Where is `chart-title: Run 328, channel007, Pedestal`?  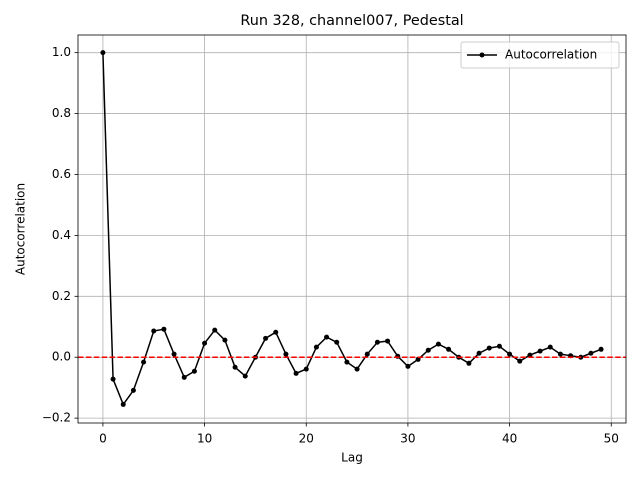
chart-title: Run 328, channel007, Pedestal is located at coordinates (351, 21).